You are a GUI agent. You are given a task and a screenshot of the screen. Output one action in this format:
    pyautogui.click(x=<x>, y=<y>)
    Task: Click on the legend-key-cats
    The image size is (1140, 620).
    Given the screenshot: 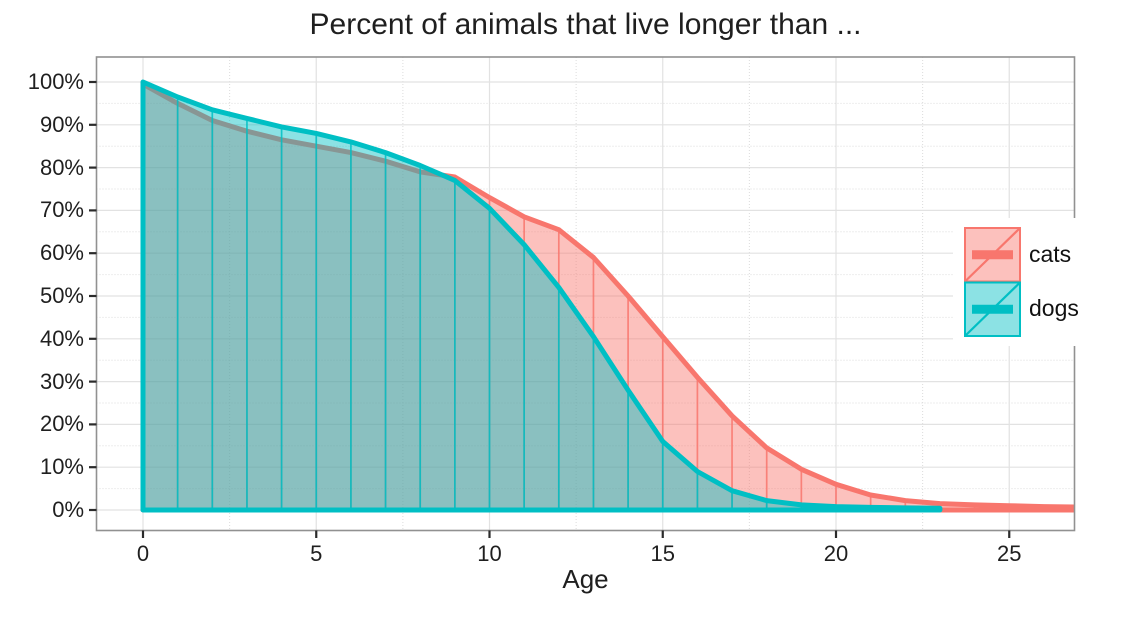 What is the action you would take?
    pyautogui.click(x=992, y=255)
    